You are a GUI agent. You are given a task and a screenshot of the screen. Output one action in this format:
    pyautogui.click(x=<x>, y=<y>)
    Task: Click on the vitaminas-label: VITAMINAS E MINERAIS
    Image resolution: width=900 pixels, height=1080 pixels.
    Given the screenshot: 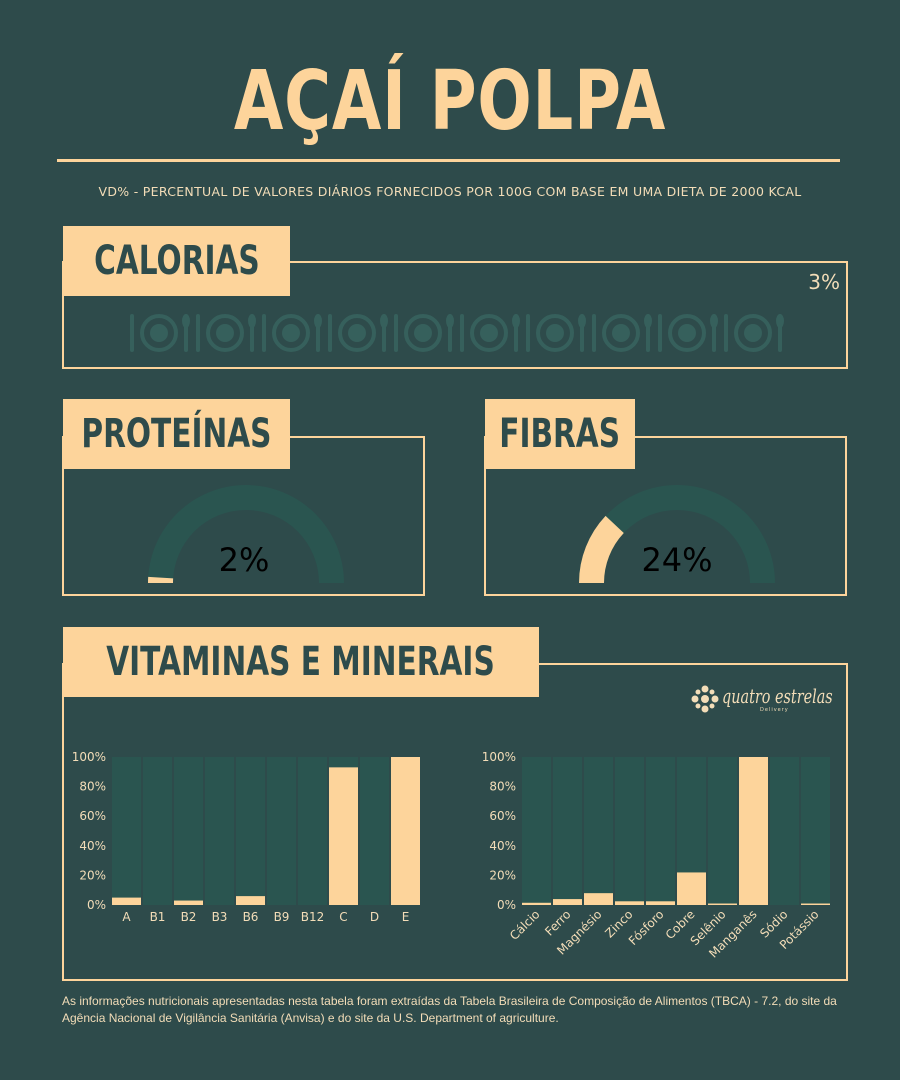 What is the action you would take?
    pyautogui.click(x=301, y=662)
    